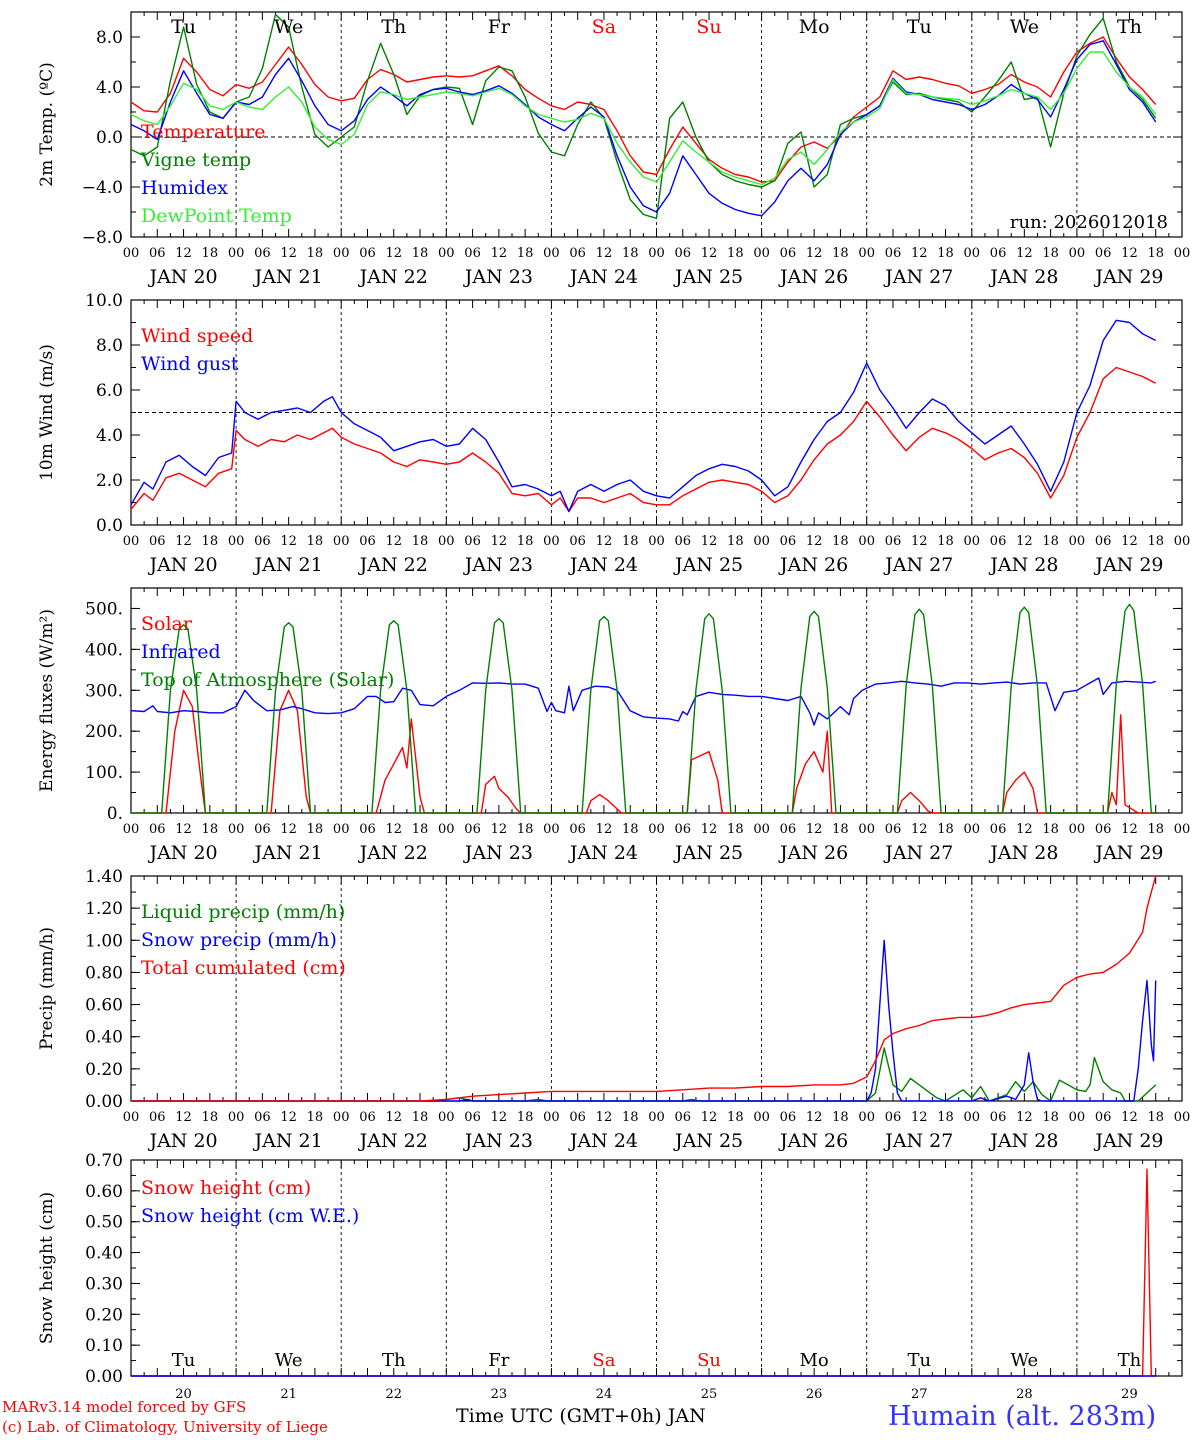 The image size is (1194, 1440). I want to click on legend-entry: Snow height (cm), so click(226, 1188).